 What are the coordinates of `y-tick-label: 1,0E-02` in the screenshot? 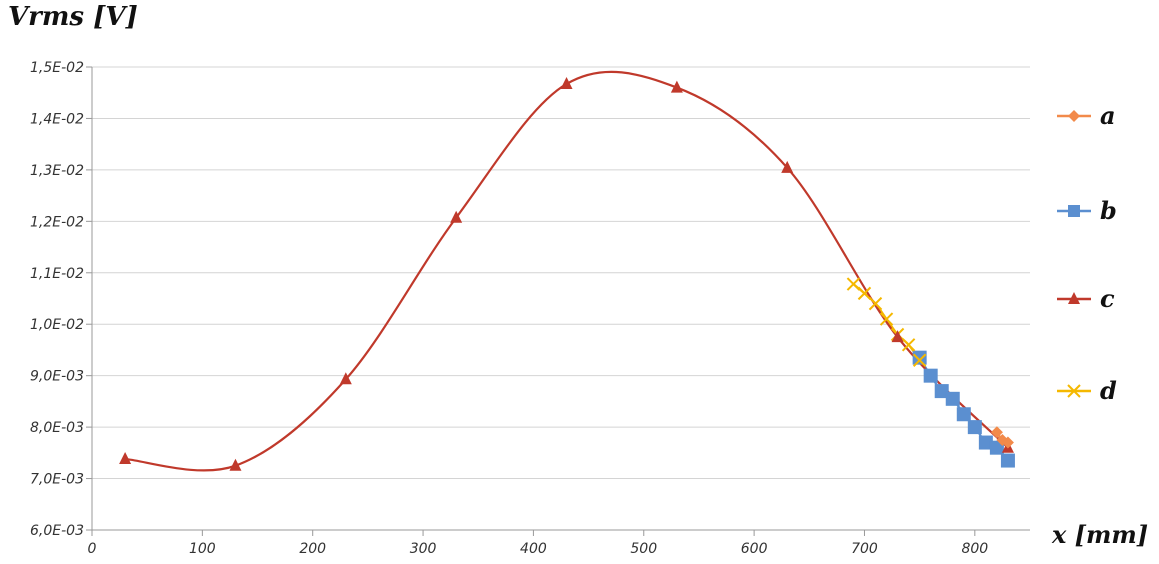 It's located at (57, 325).